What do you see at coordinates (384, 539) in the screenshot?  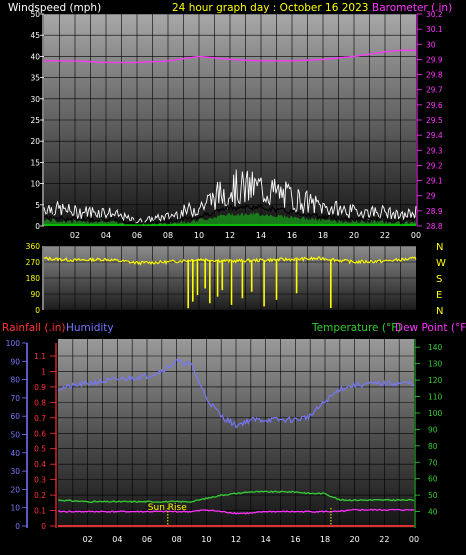 I see `bottom-time-tick-22: 22` at bounding box center [384, 539].